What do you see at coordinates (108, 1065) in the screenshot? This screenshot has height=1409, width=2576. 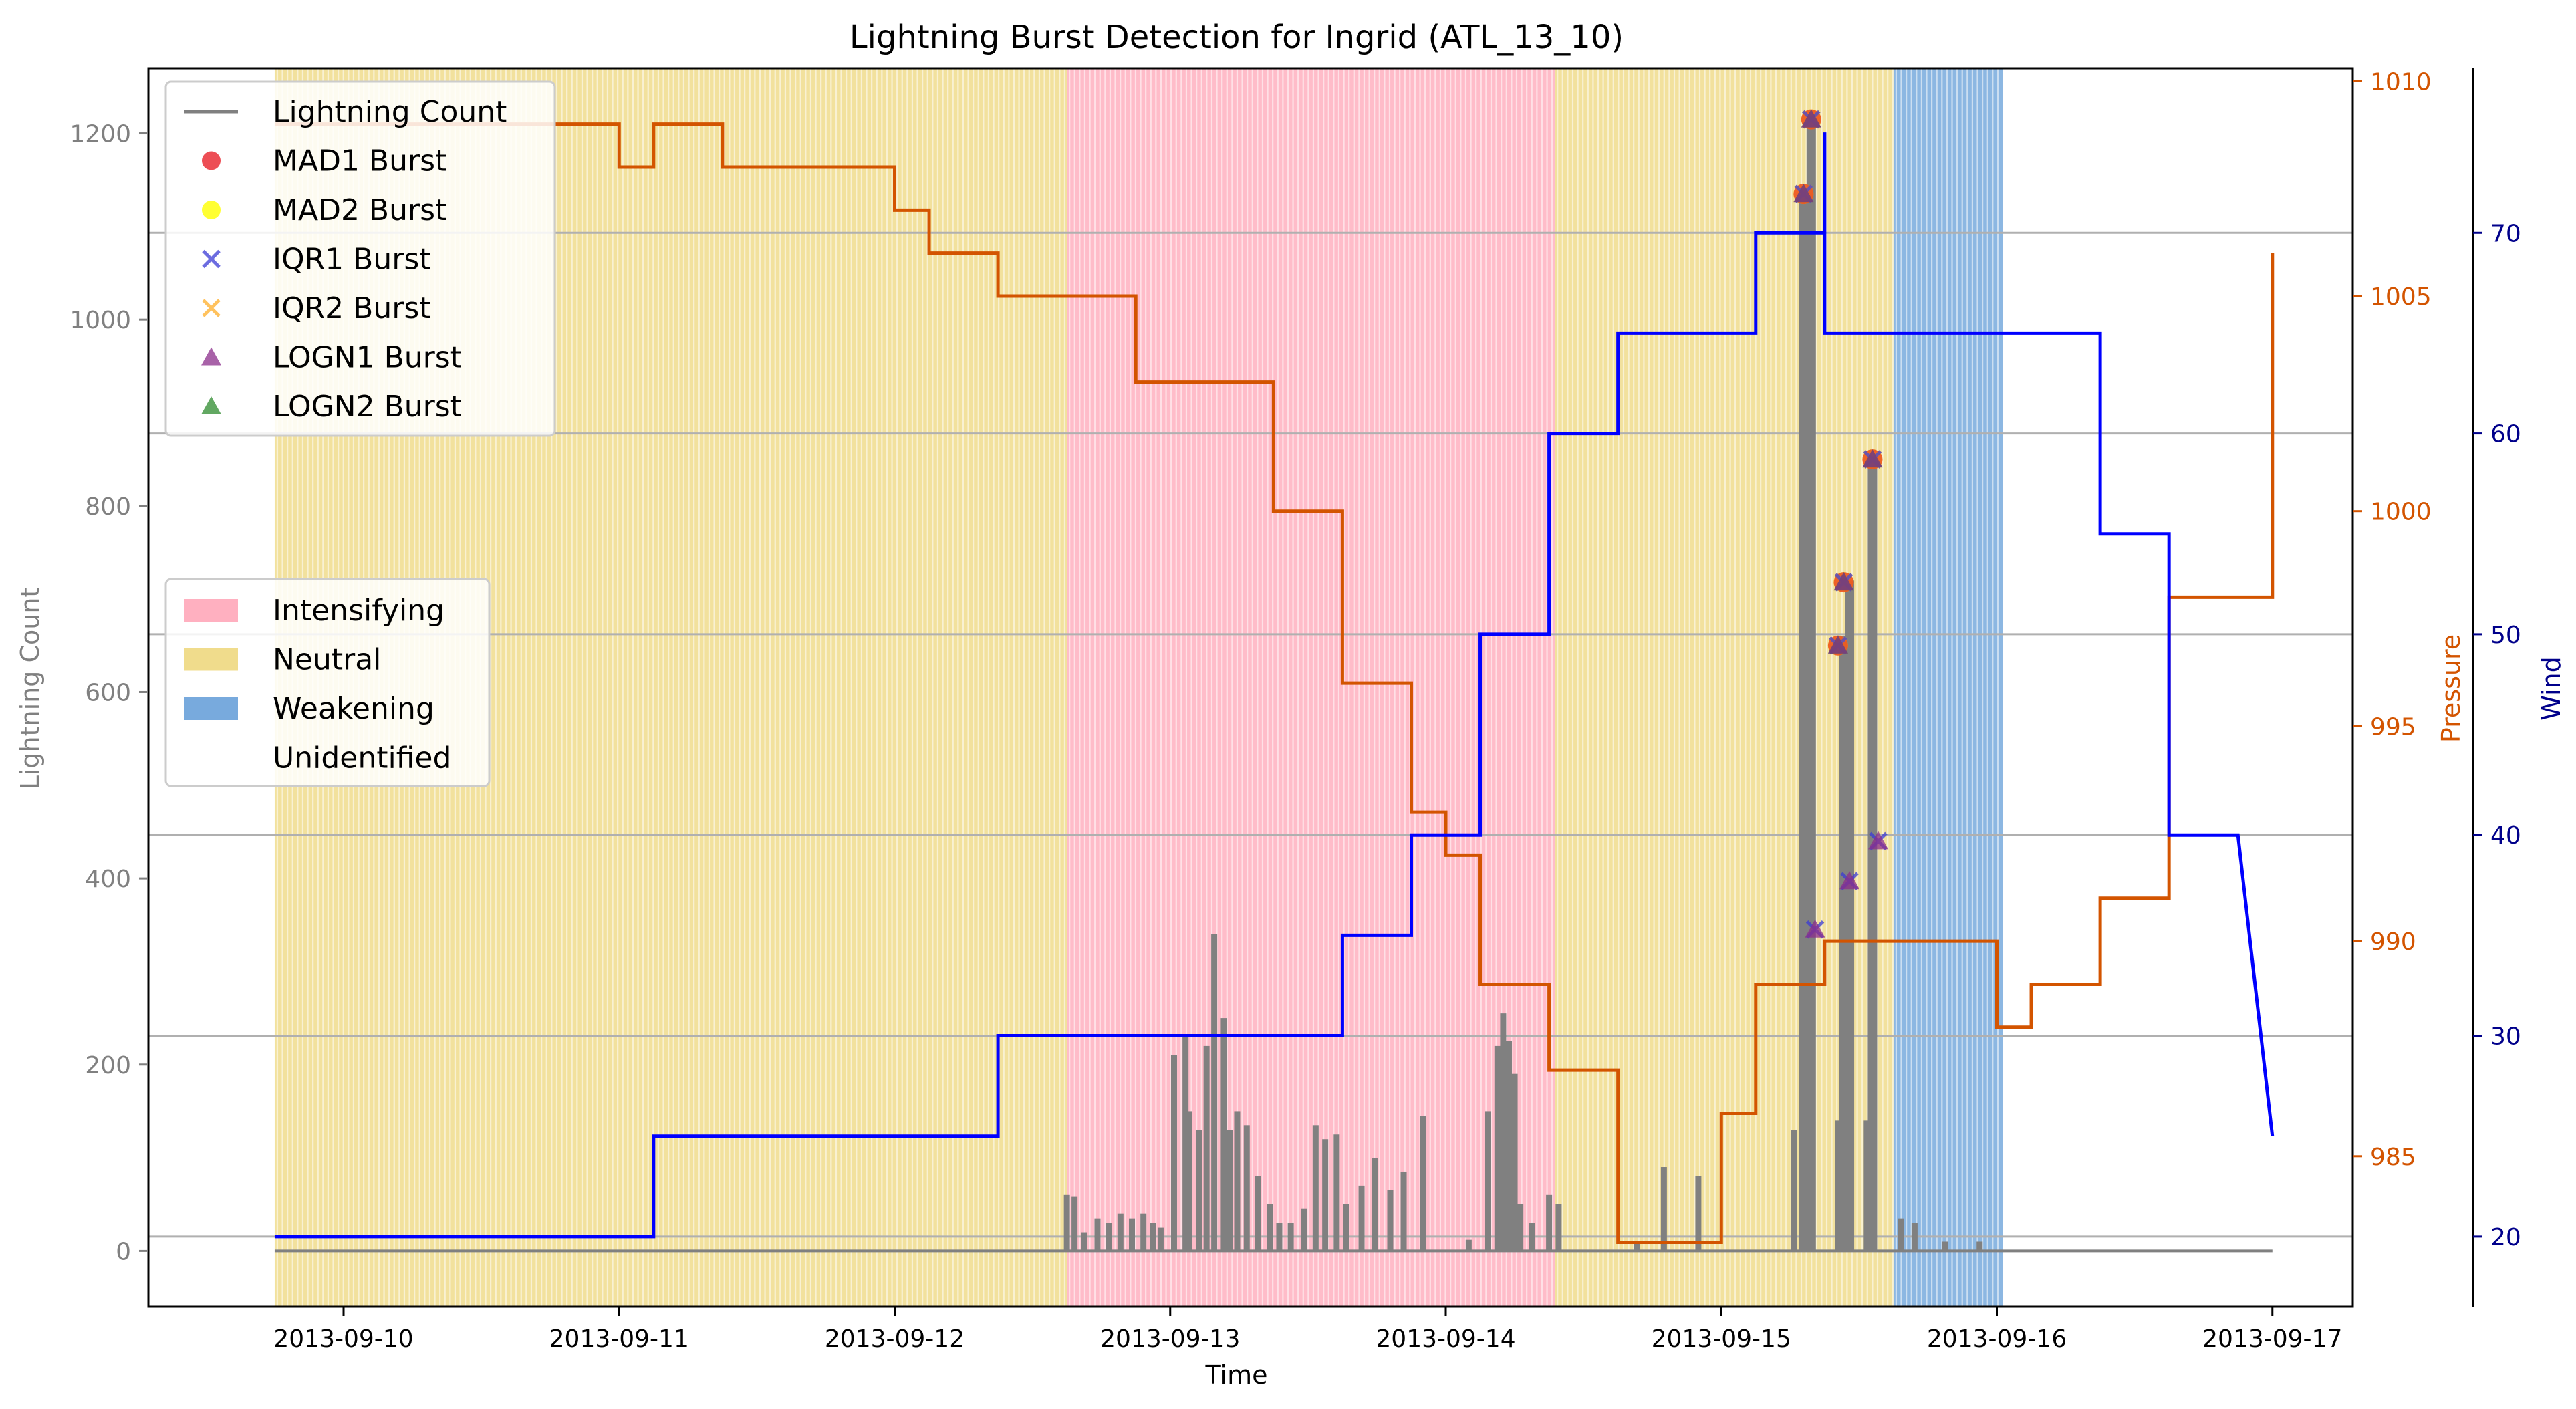 I see `y-tick-label: 200` at bounding box center [108, 1065].